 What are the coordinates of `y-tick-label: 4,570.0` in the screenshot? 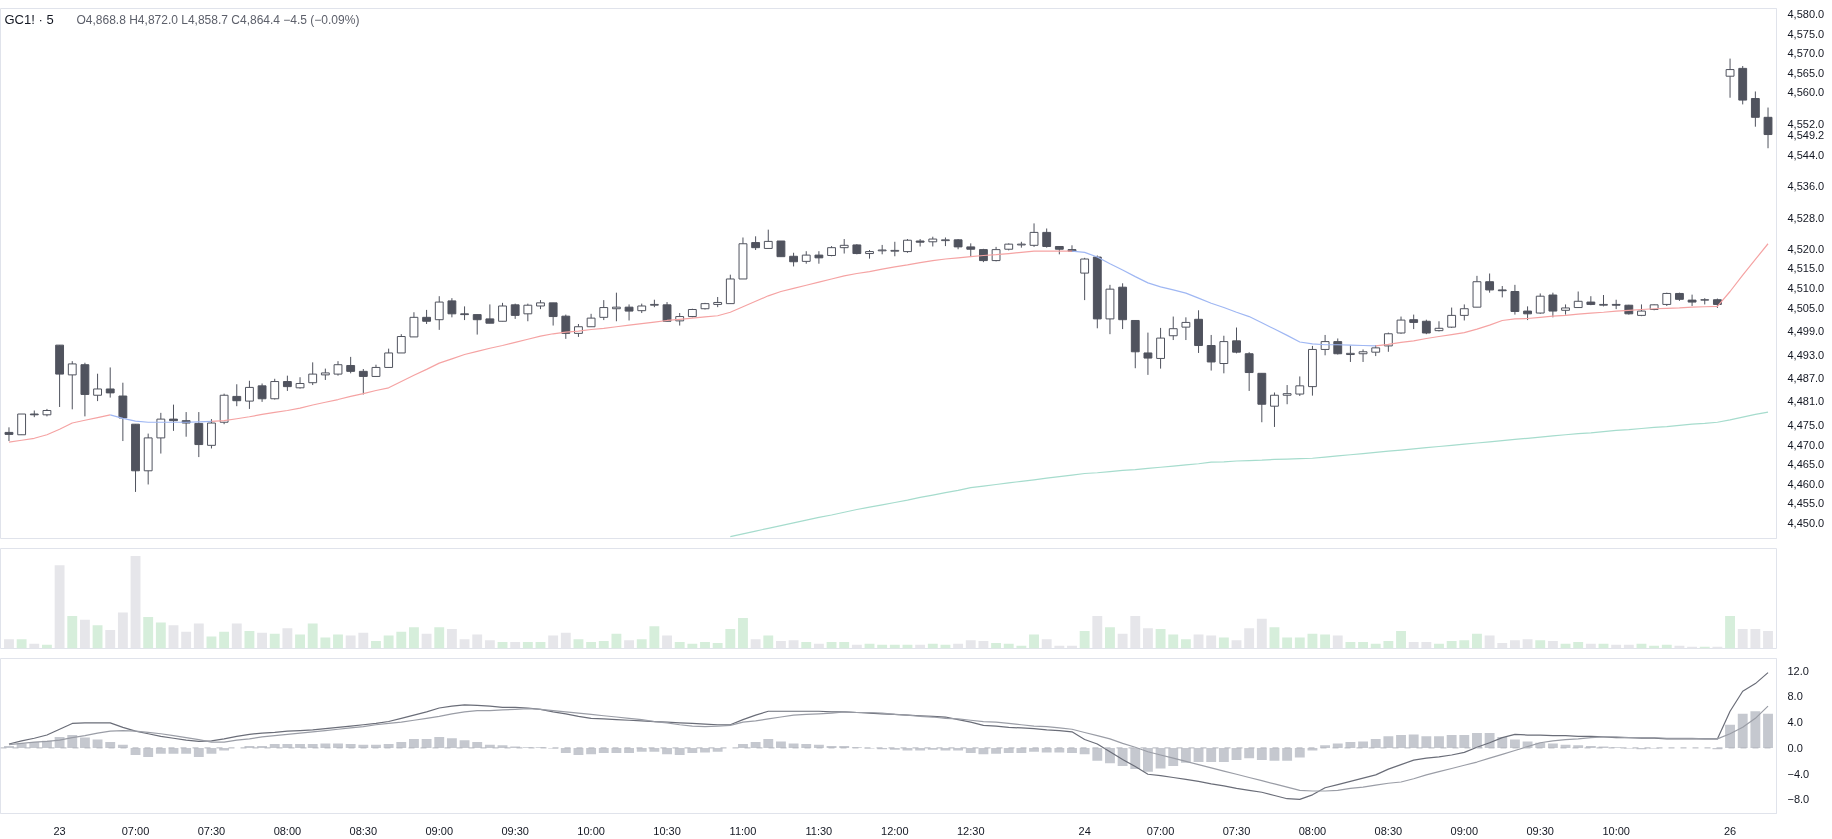 It's located at (1806, 53).